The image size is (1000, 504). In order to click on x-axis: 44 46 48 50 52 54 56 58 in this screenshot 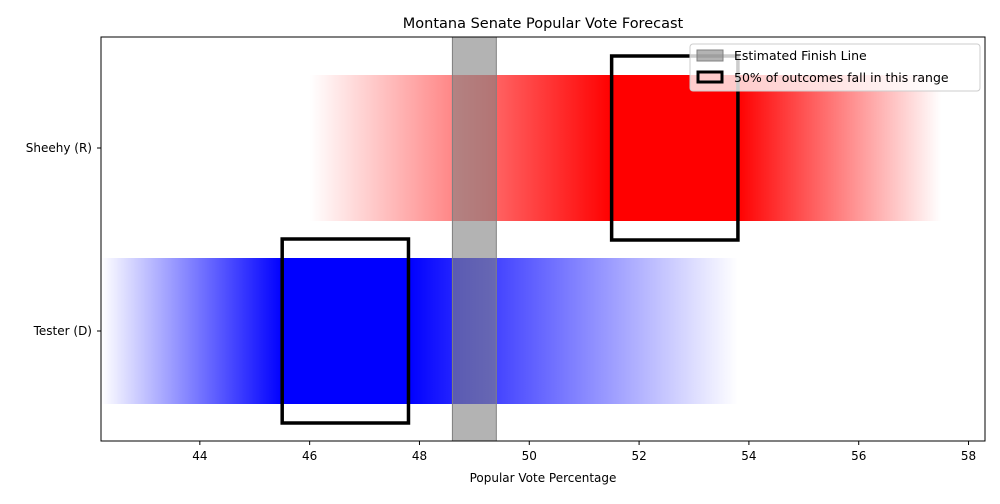, I will do `click(584, 452)`.